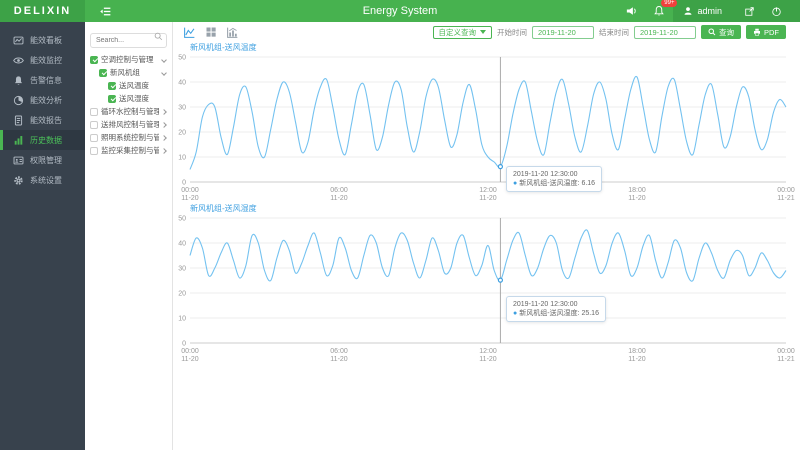 The width and height of the screenshot is (800, 450). I want to click on end-time-label: 结束时间, so click(614, 32).